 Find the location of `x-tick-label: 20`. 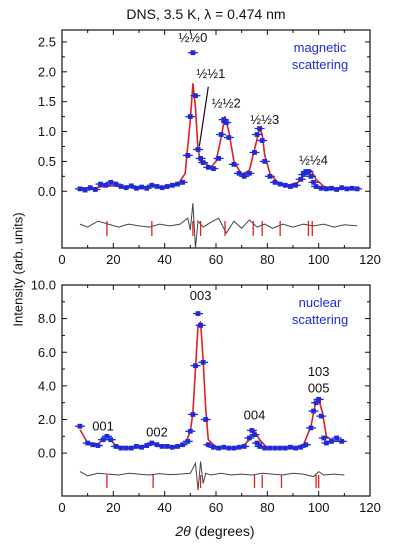

x-tick-label: 20 is located at coordinates (113, 507).